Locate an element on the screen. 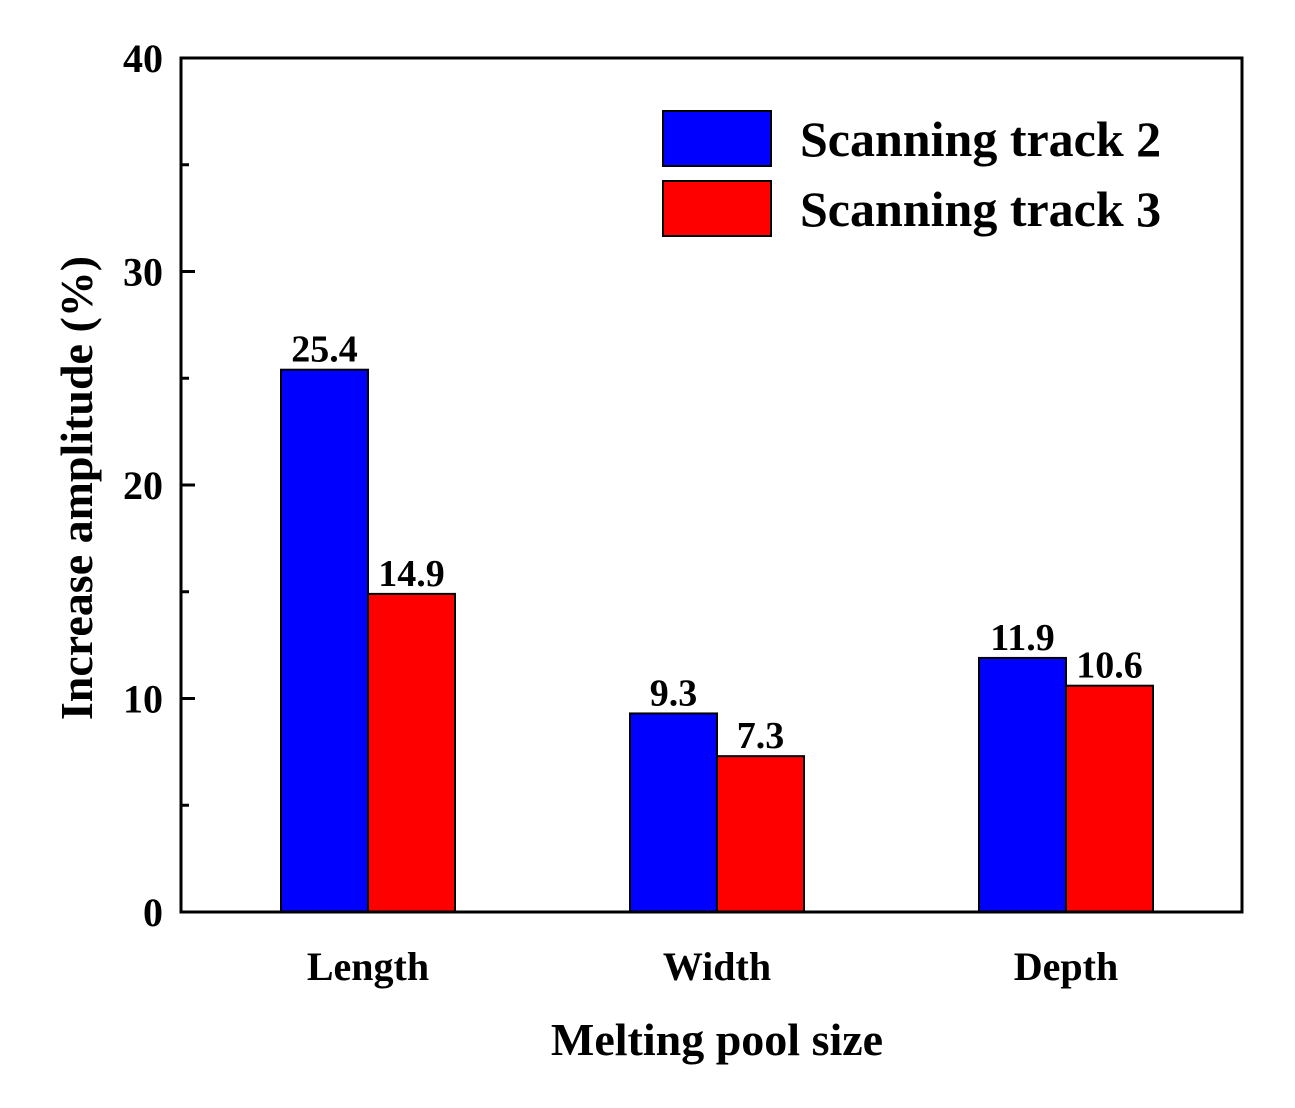  x-axis-label: Melting pool size is located at coordinates (717, 1039).